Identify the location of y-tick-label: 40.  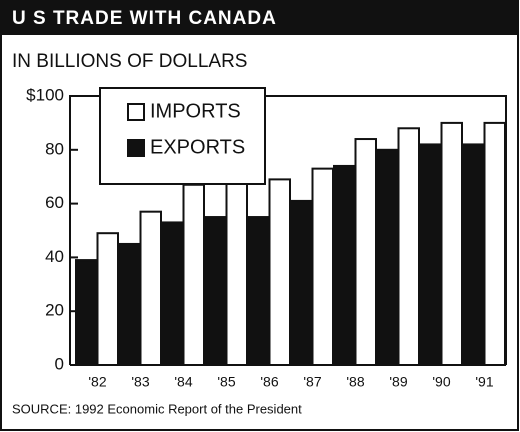
(54, 256).